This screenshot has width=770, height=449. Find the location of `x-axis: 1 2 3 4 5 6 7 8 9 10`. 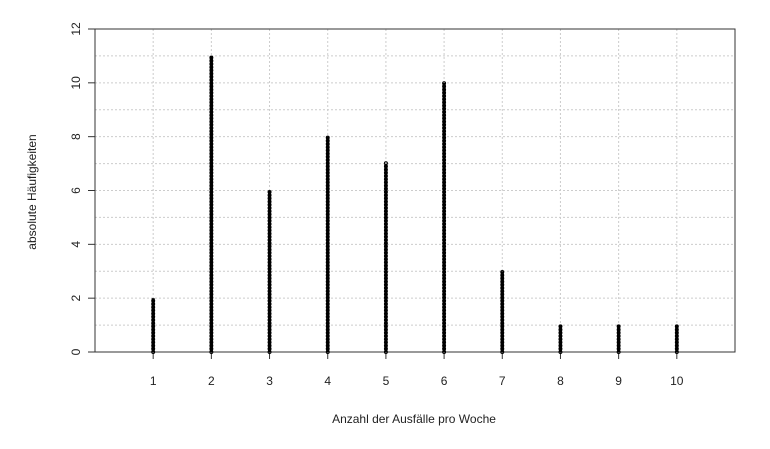

x-axis: 1 2 3 4 5 6 7 8 9 10 is located at coordinates (417, 370).